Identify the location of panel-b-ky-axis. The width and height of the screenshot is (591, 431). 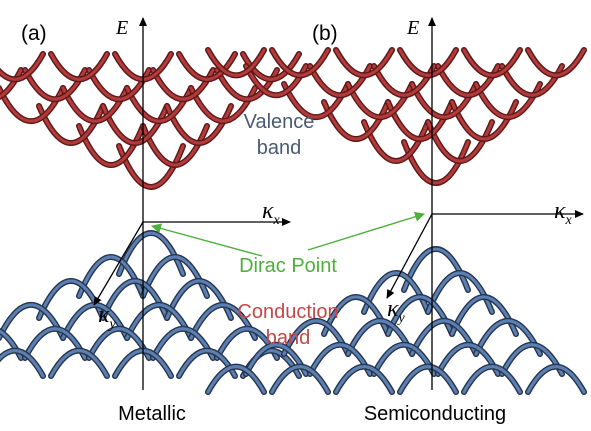
(409, 256).